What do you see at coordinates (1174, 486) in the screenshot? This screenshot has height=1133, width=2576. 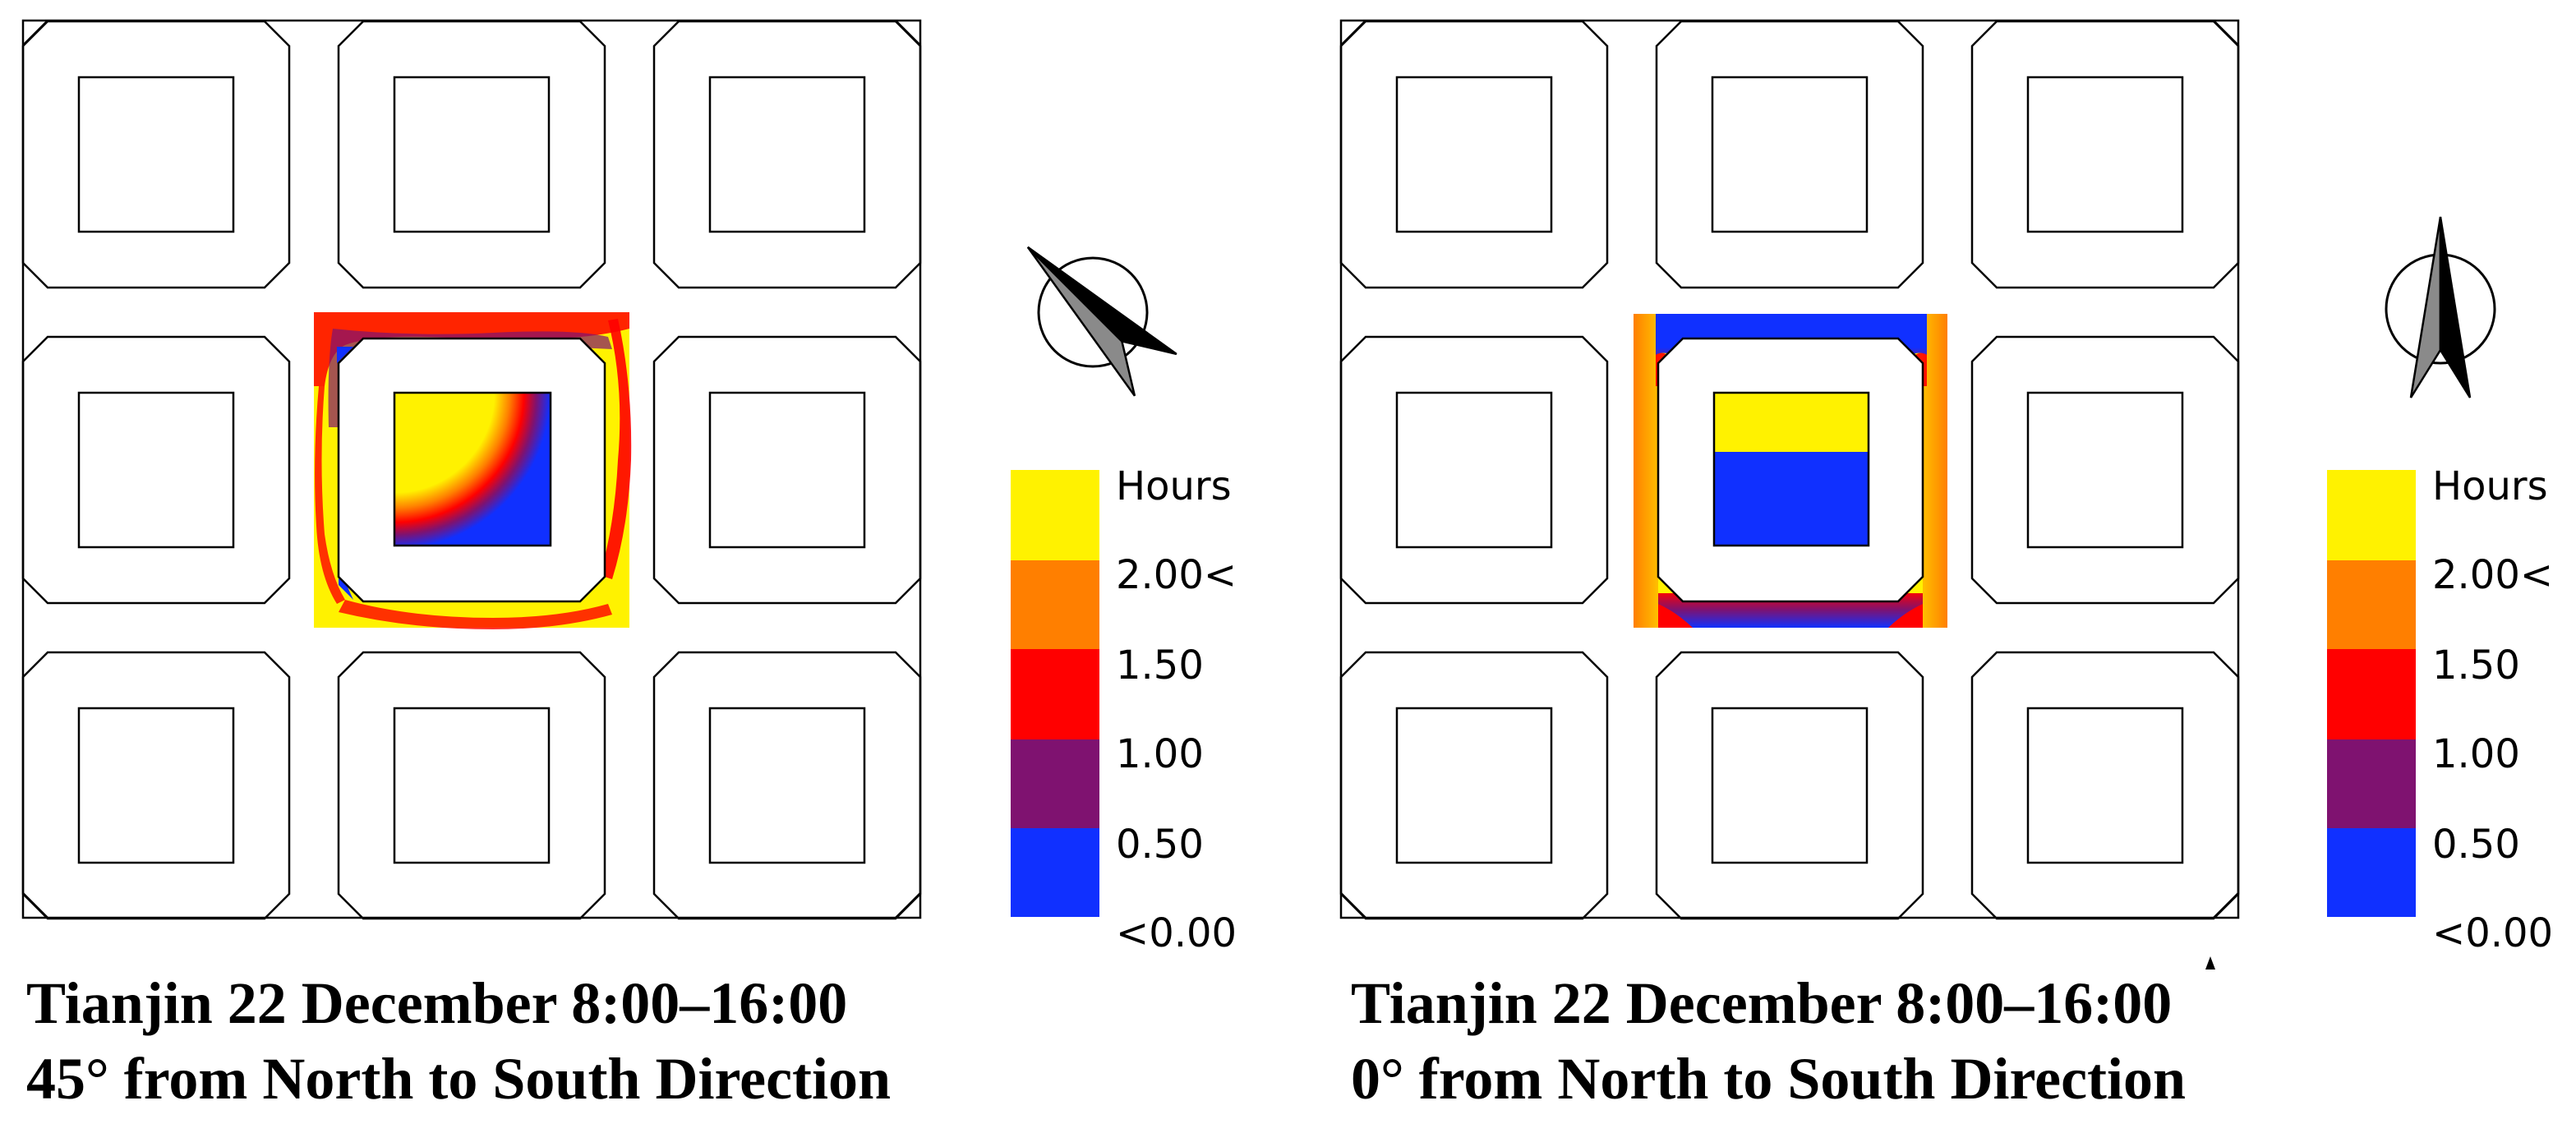 I see `left-legend-title: Hours` at bounding box center [1174, 486].